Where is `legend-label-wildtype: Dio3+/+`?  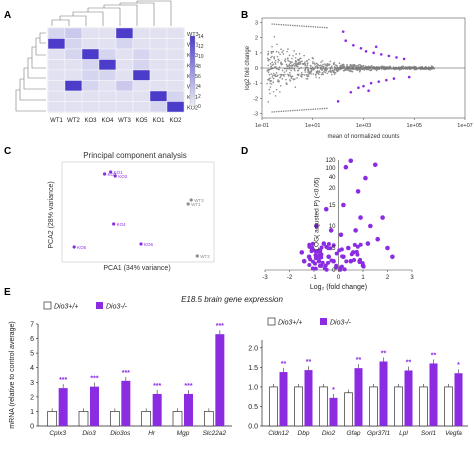
legend-label-wildtype: Dio3+/+ is located at coordinates (66, 307).